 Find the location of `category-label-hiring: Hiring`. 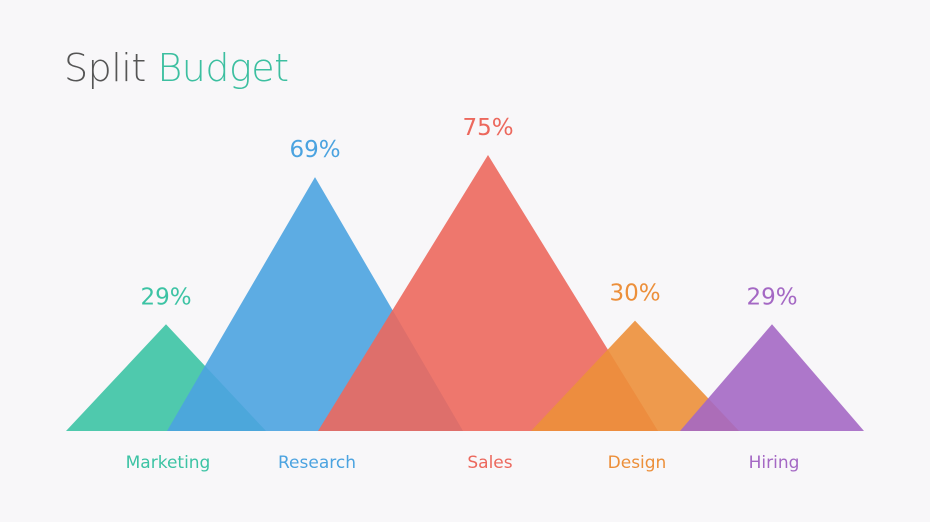

category-label-hiring: Hiring is located at coordinates (774, 463).